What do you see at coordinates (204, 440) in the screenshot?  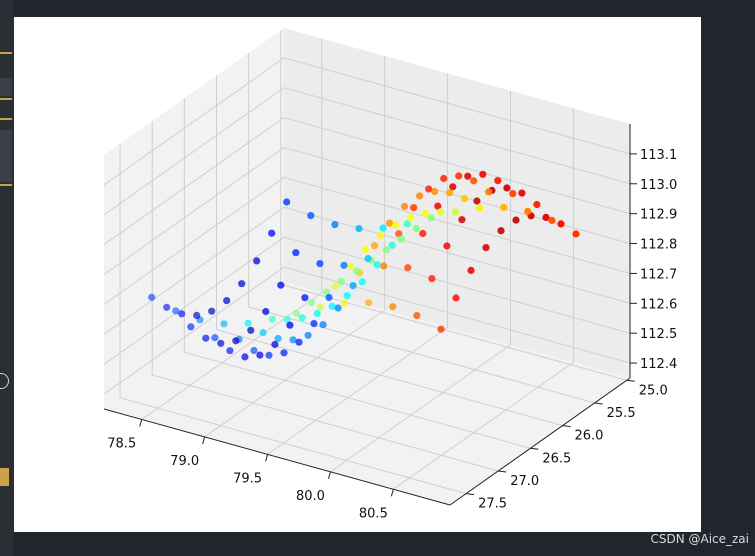 I see `x-tick-mark` at bounding box center [204, 440].